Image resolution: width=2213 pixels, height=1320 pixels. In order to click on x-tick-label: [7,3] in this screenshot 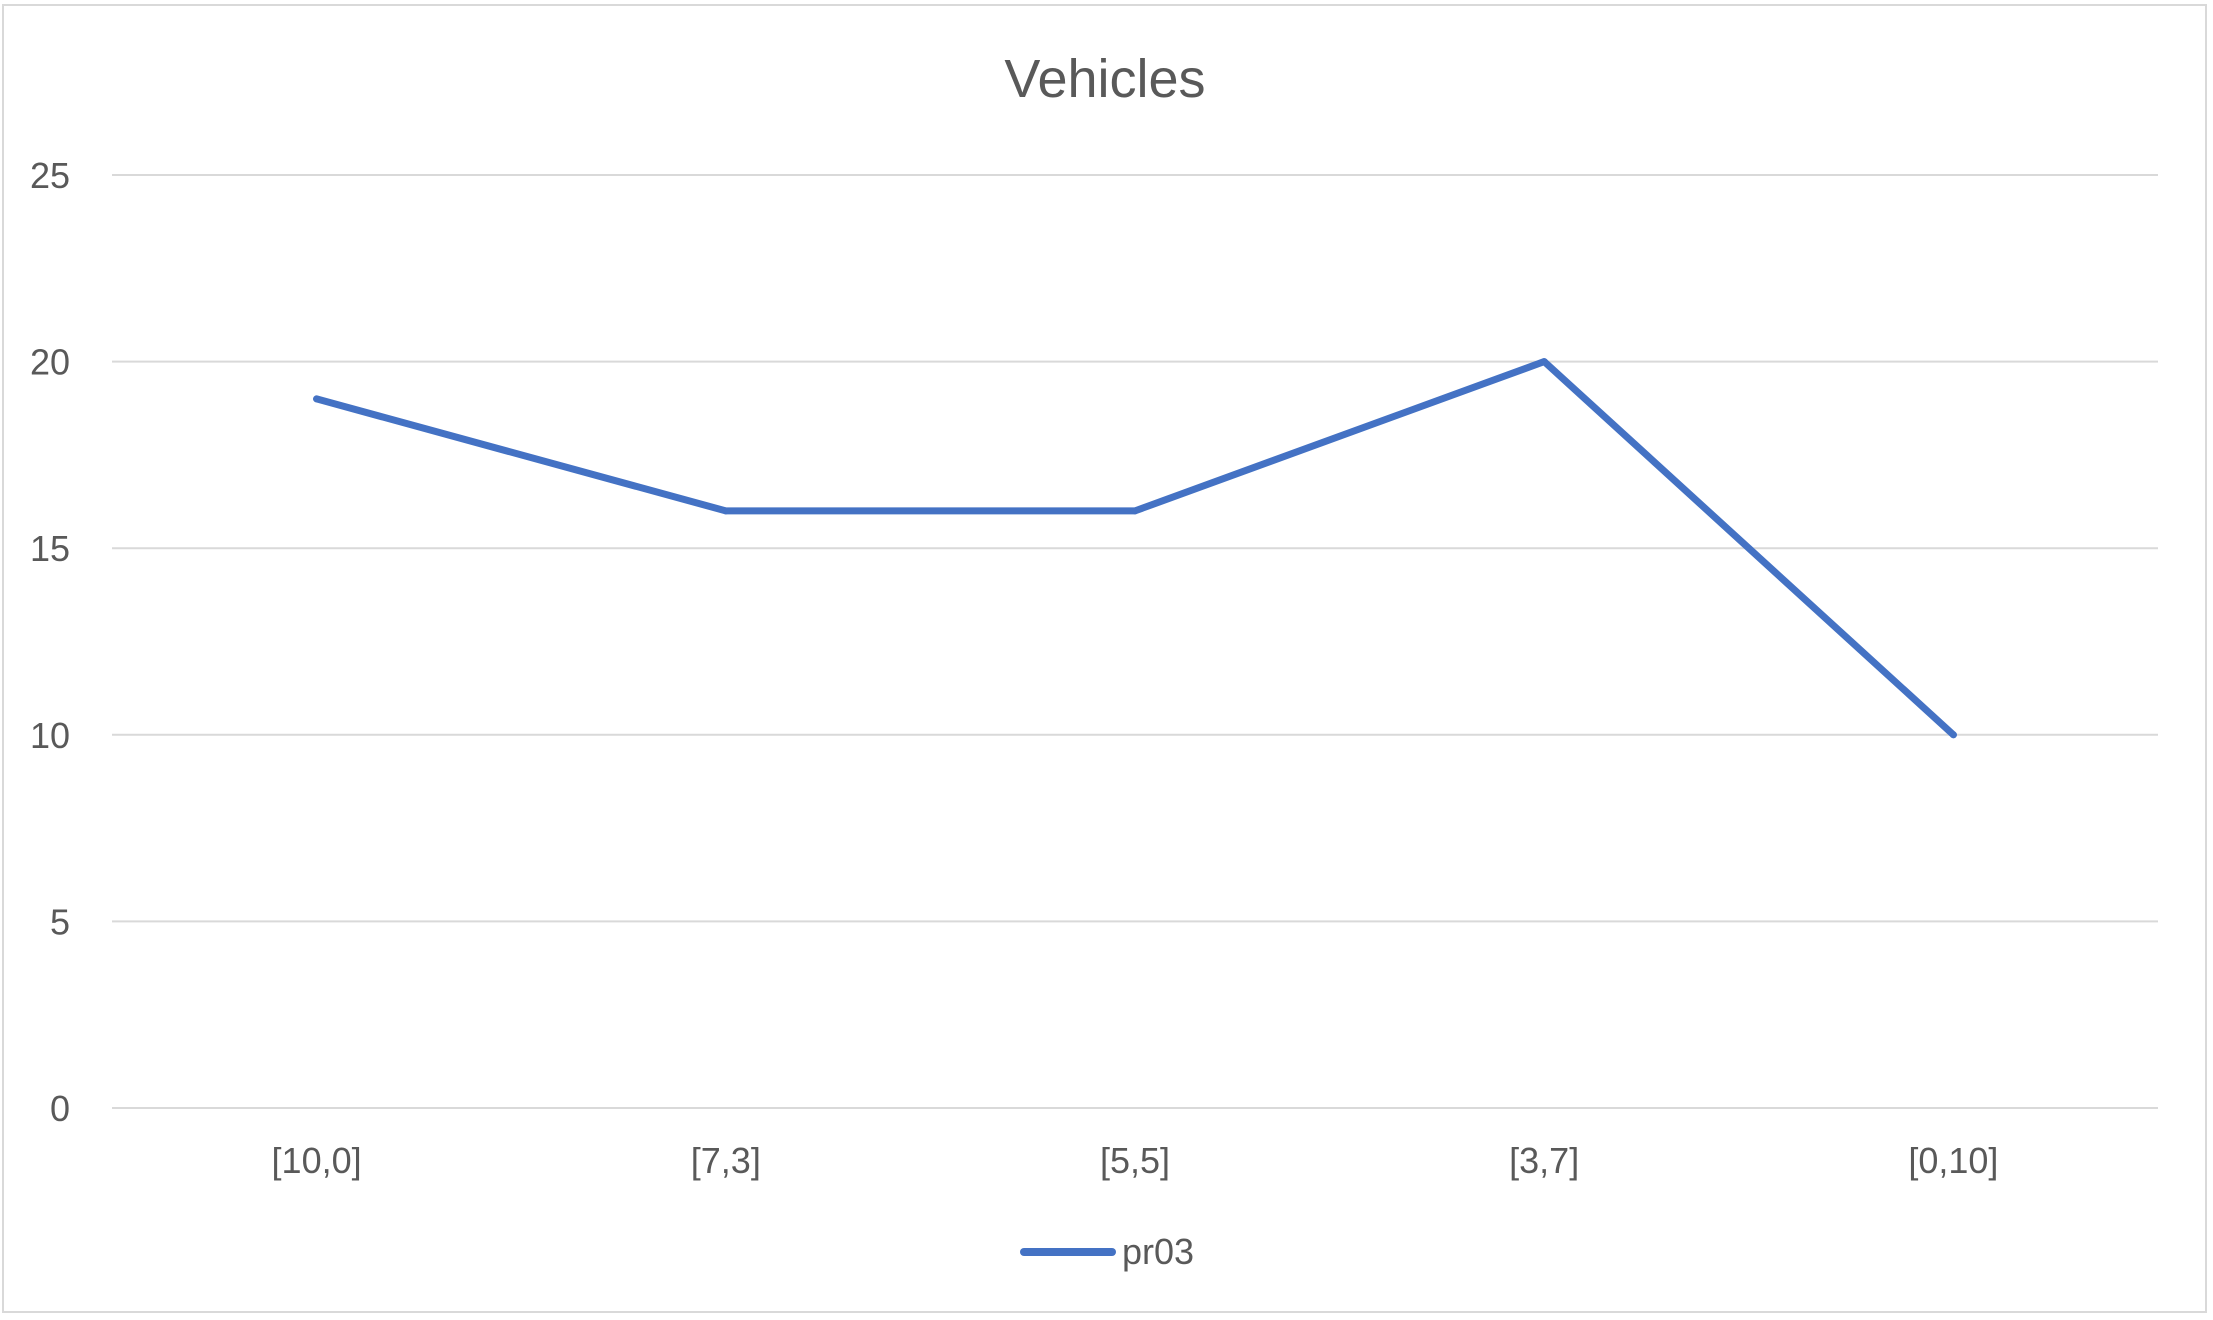, I will do `click(726, 1160)`.